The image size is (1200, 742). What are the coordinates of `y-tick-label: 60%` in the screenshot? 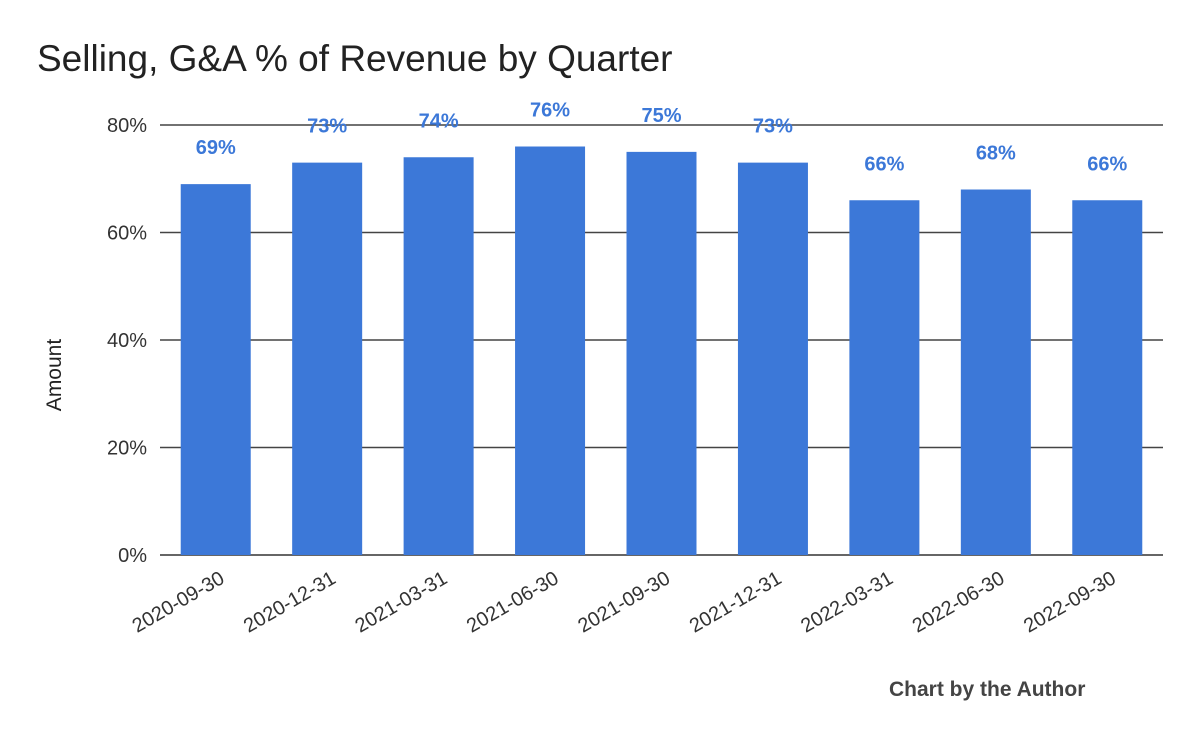 It's located at (127, 234).